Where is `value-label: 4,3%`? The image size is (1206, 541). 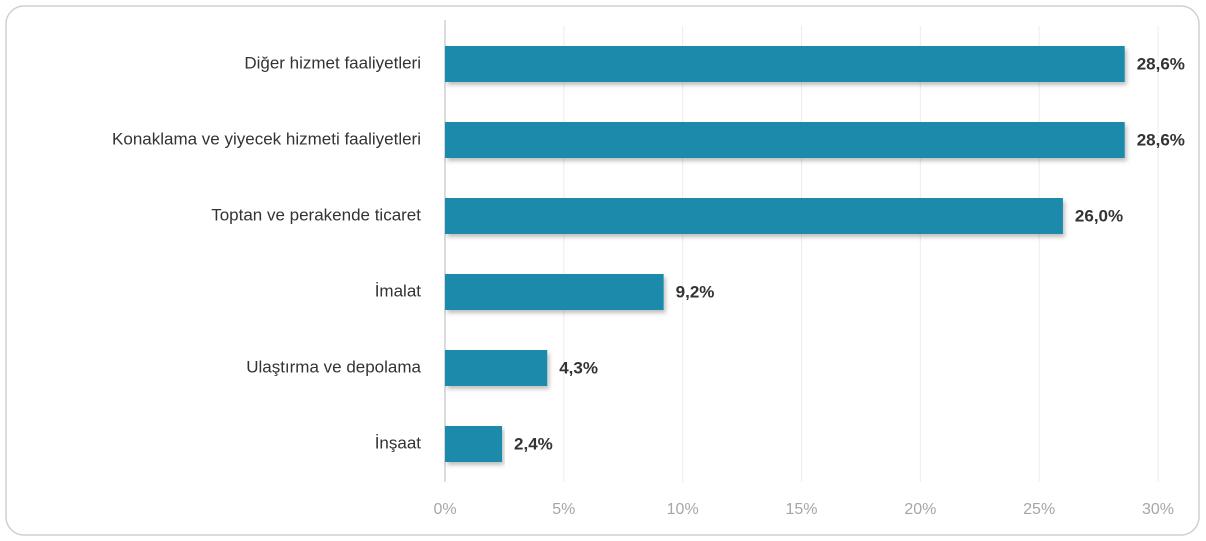 value-label: 4,3% is located at coordinates (578, 367).